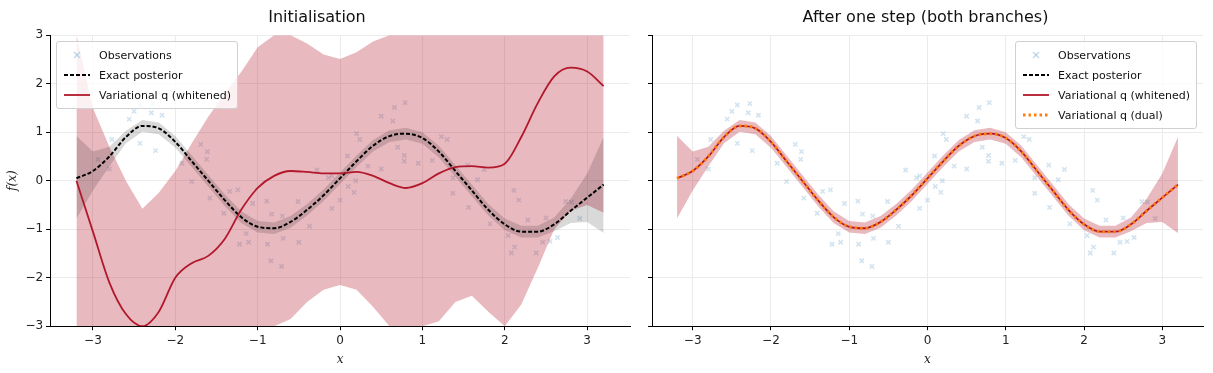  Describe the element at coordinates (39, 34) in the screenshot. I see `y-tick-label: 3` at that location.